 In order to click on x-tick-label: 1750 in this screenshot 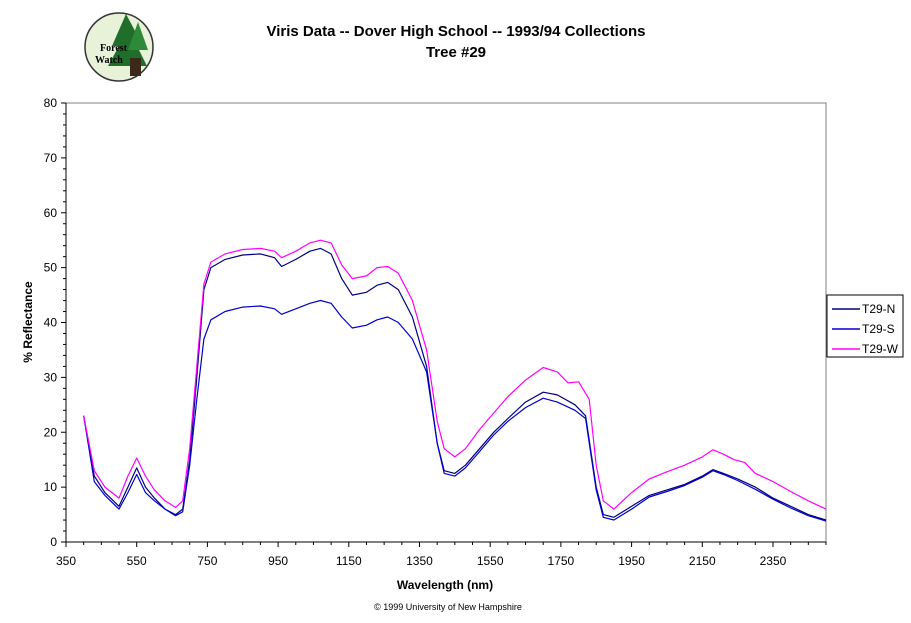, I will do `click(561, 561)`.